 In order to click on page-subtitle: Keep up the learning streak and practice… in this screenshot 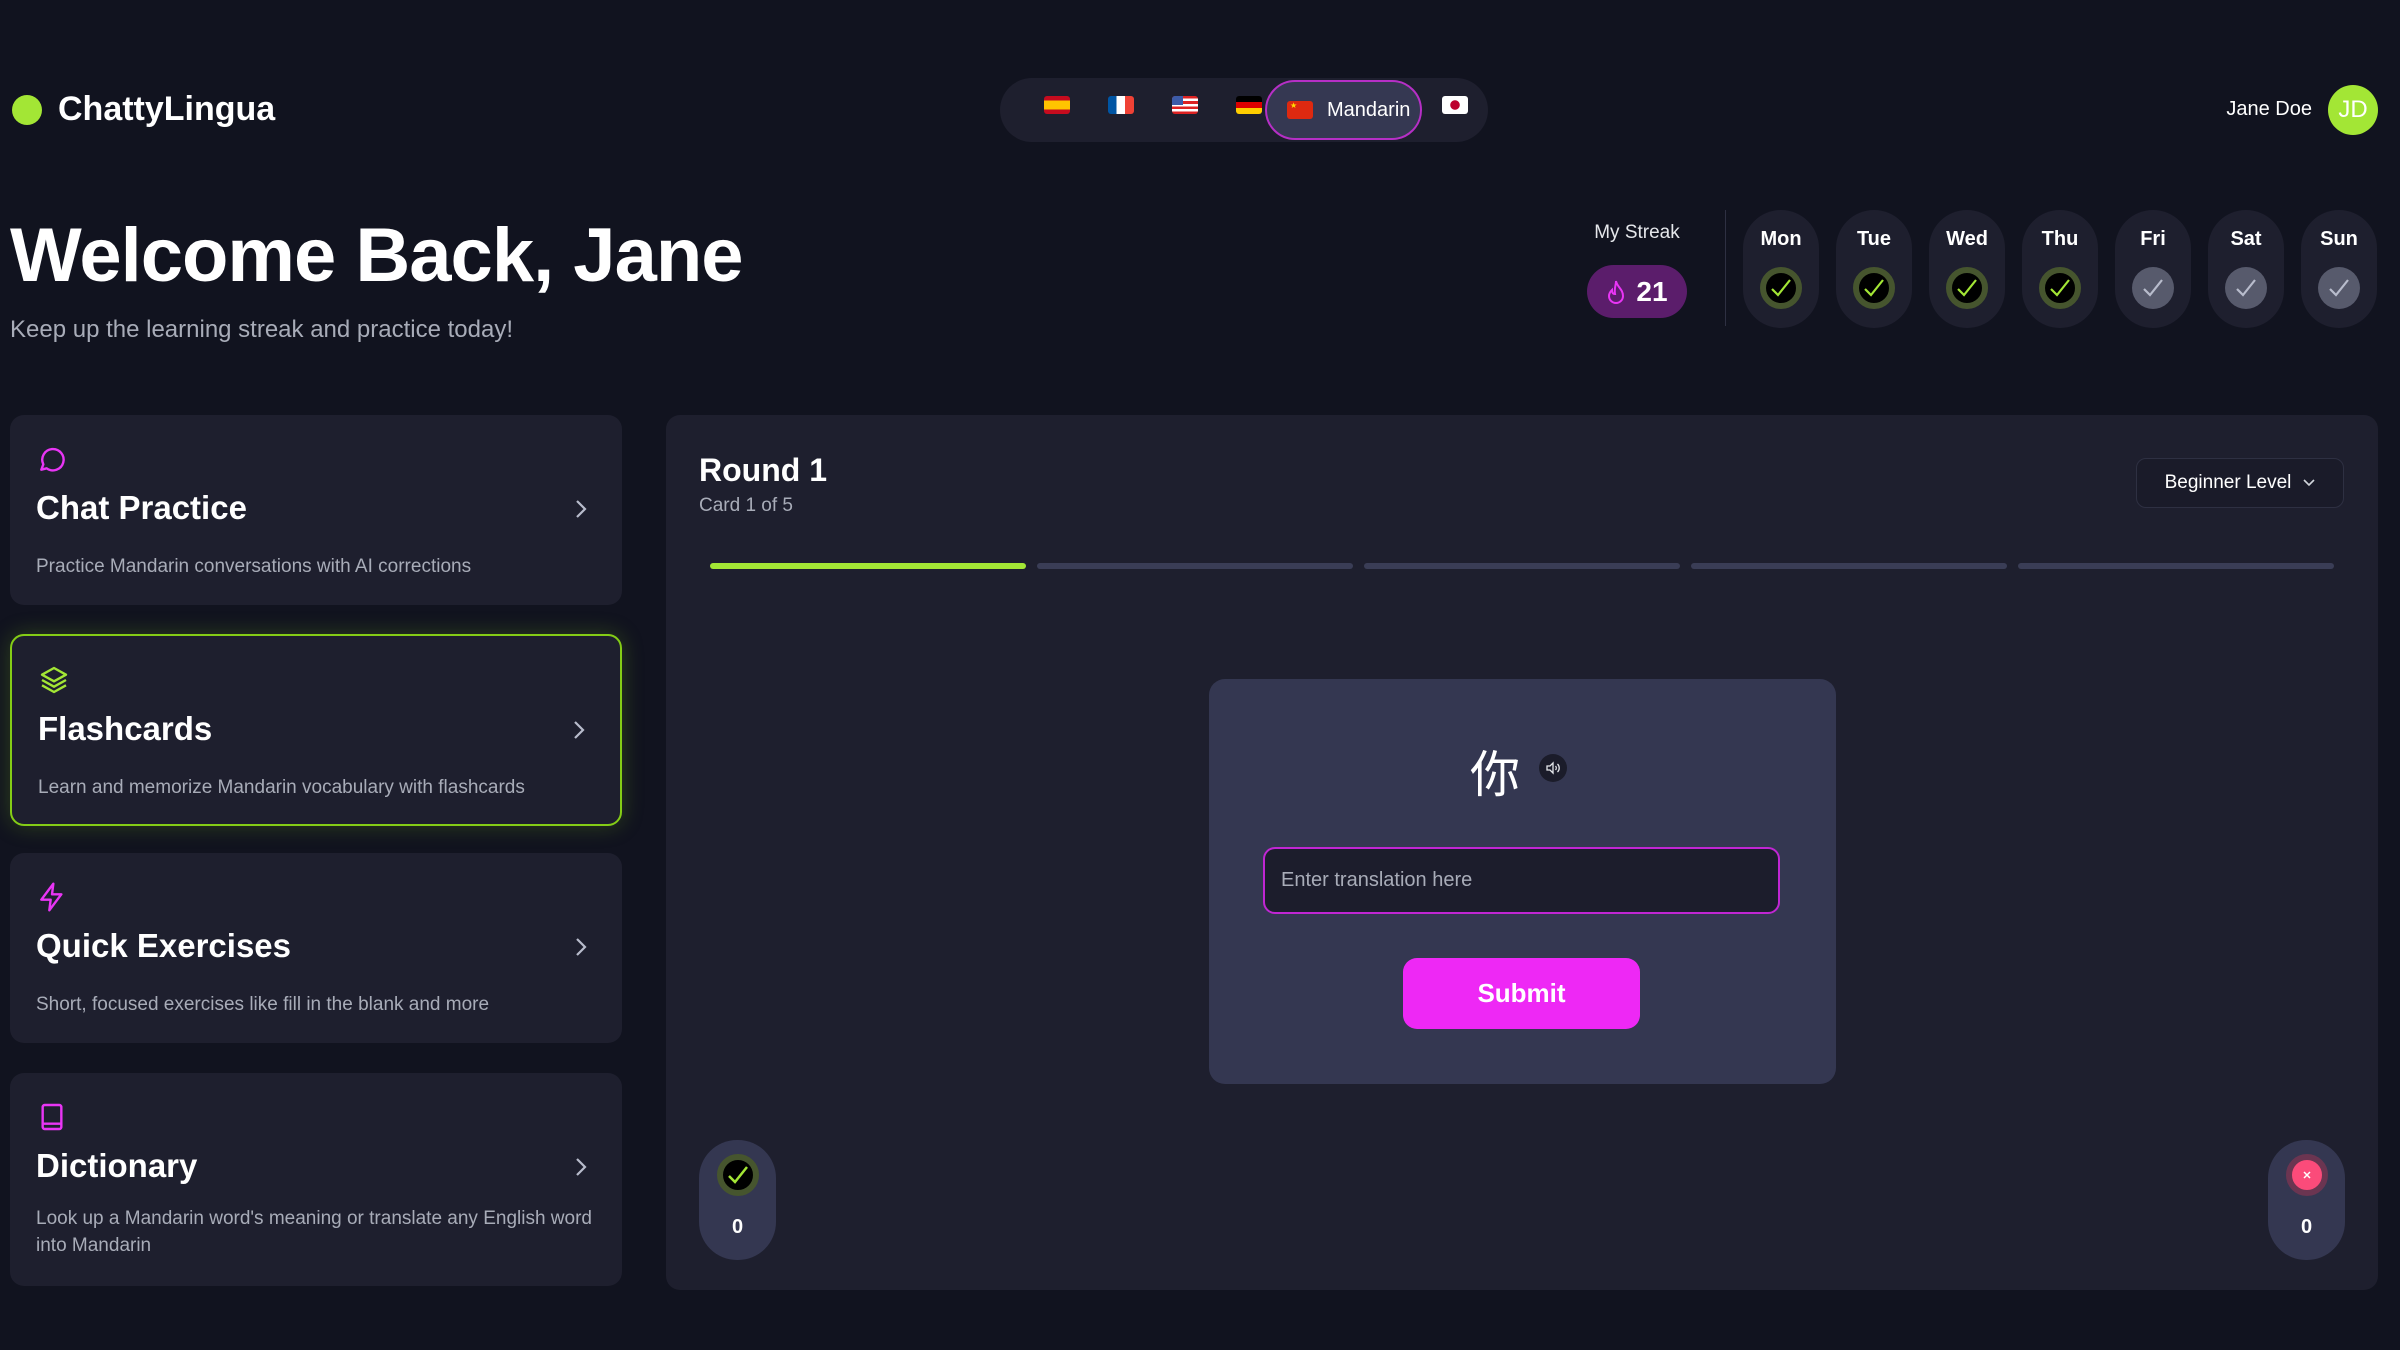, I will do `click(261, 329)`.